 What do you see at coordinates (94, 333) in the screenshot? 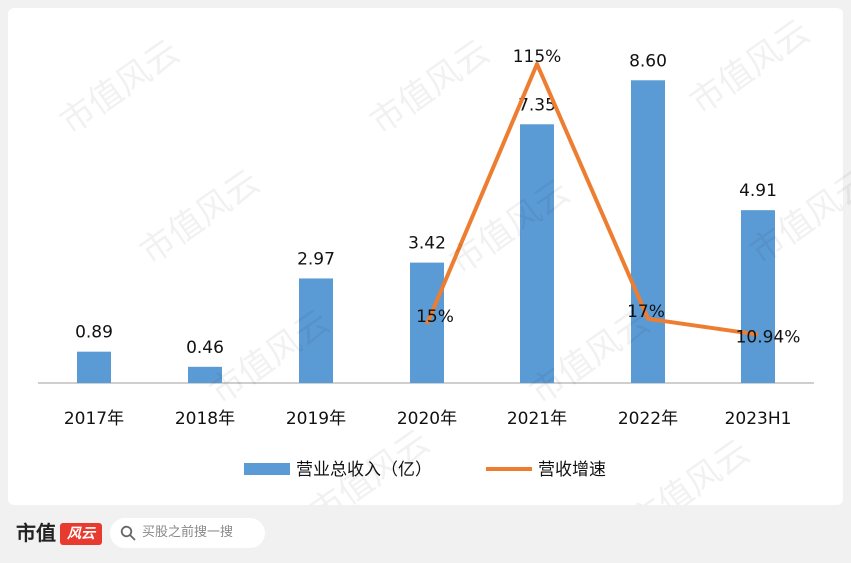
I see `bar-value-label: 0.89` at bounding box center [94, 333].